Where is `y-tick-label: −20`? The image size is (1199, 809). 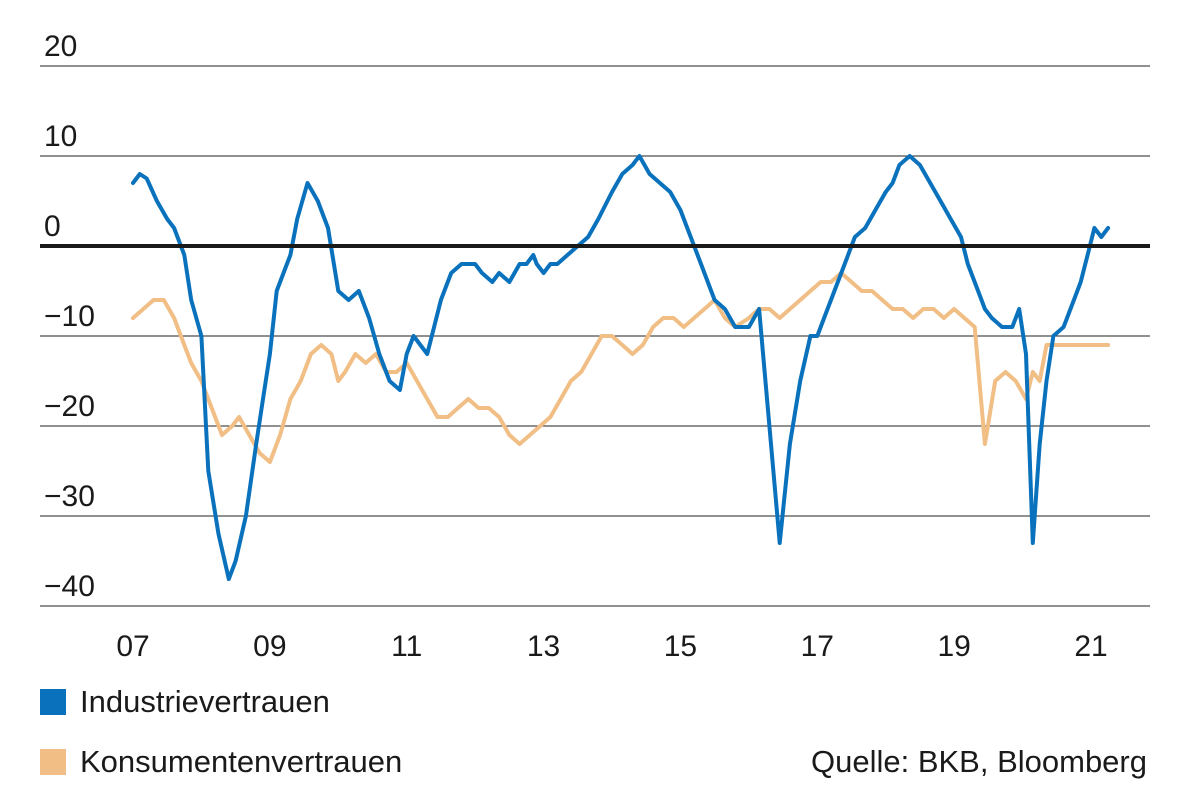 y-tick-label: −20 is located at coordinates (69, 406).